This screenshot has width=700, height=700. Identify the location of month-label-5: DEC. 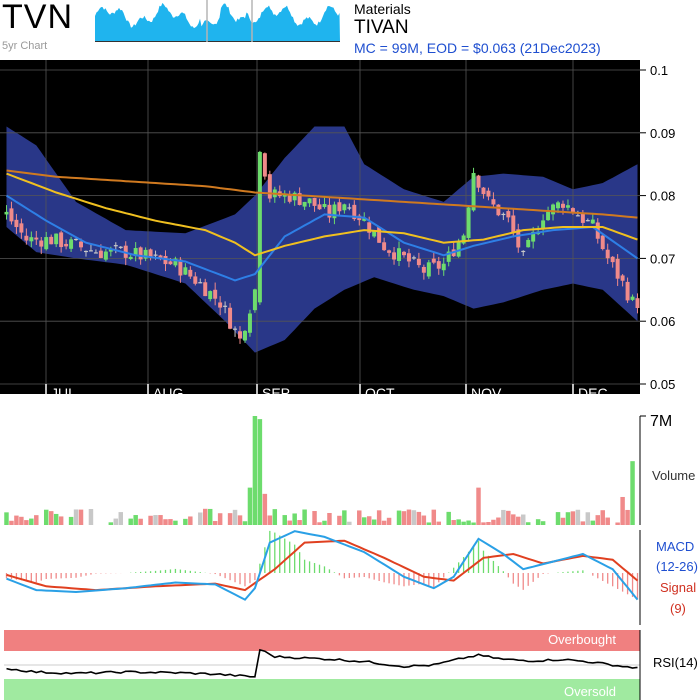
(593, 393).